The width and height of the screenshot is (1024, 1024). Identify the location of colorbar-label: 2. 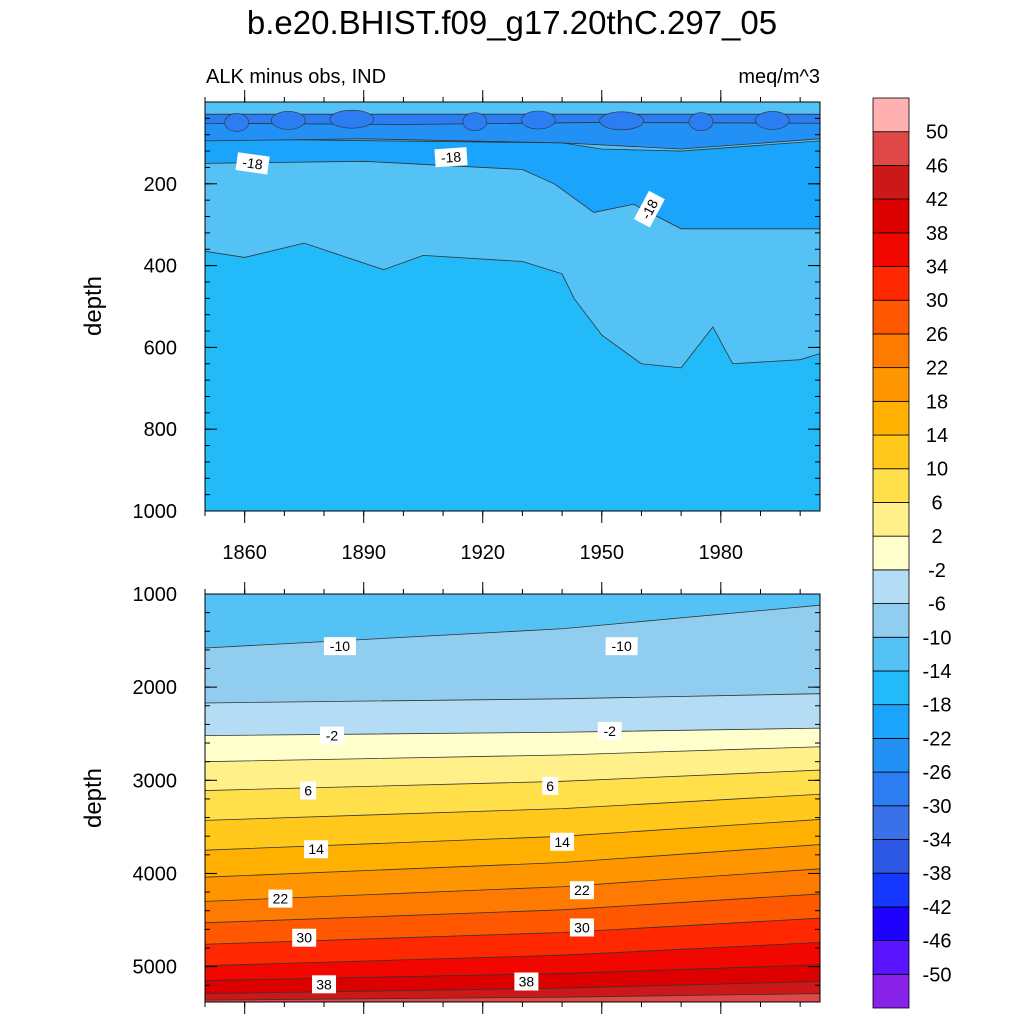
(936, 537).